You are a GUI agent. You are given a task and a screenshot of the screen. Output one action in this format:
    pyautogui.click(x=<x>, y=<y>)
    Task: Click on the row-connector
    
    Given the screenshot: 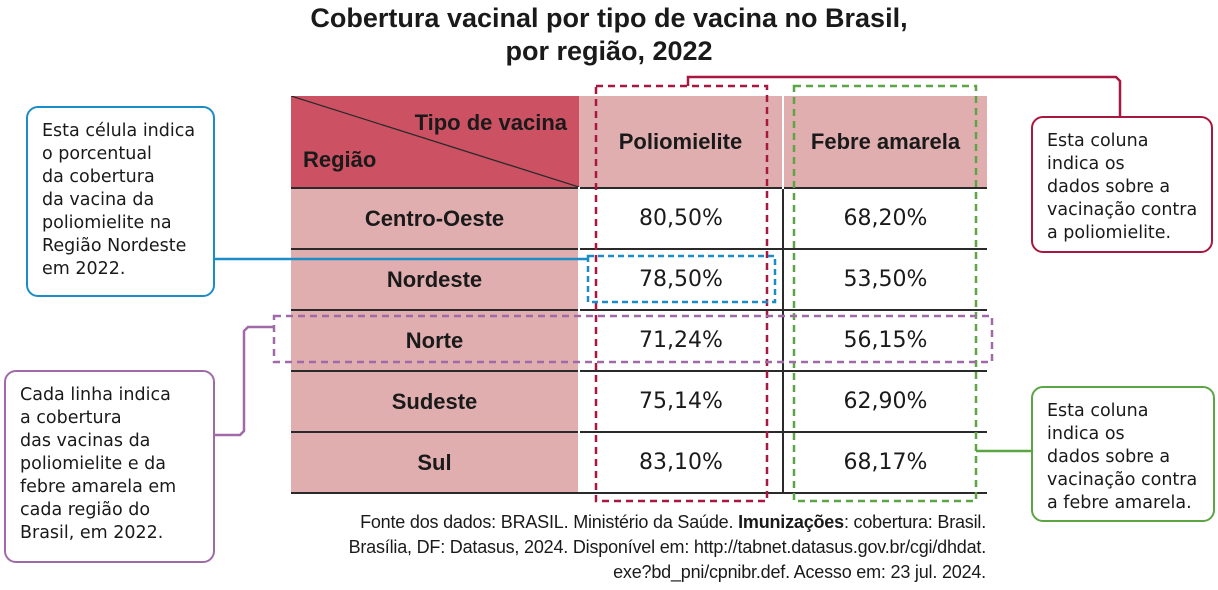 What is the action you would take?
    pyautogui.click(x=244, y=381)
    